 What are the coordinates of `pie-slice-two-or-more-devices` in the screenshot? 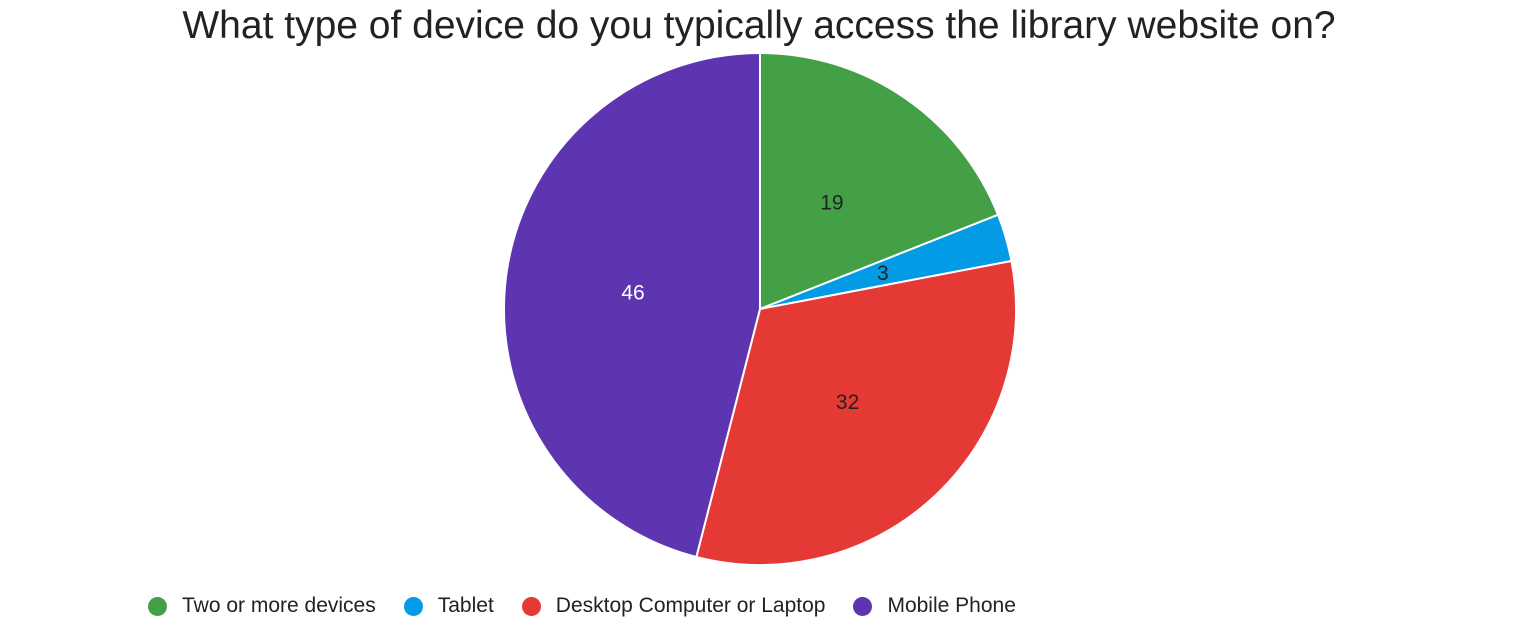 It's located at (879, 181).